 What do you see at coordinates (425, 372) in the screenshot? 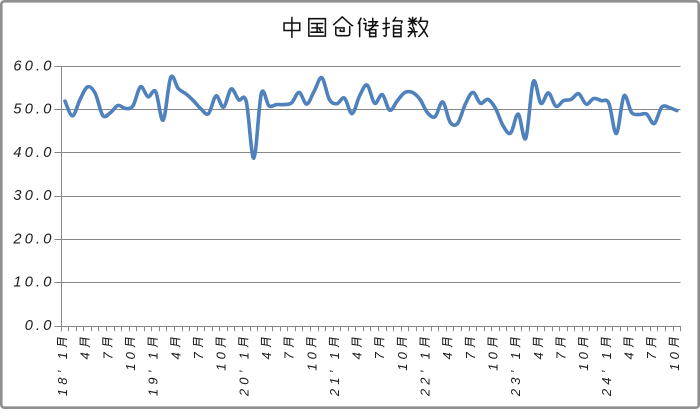
I see `svg-text: 22’ 1` at bounding box center [425, 372].